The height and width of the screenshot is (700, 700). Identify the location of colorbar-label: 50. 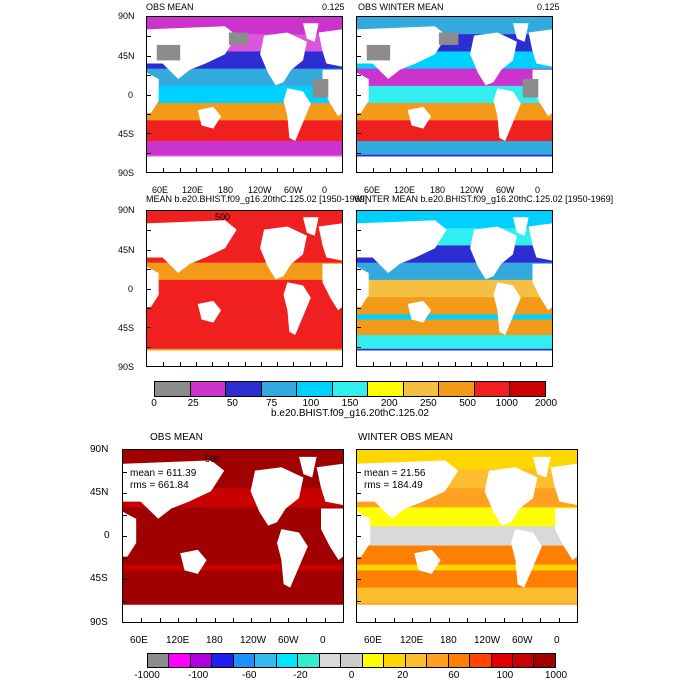
(232, 403).